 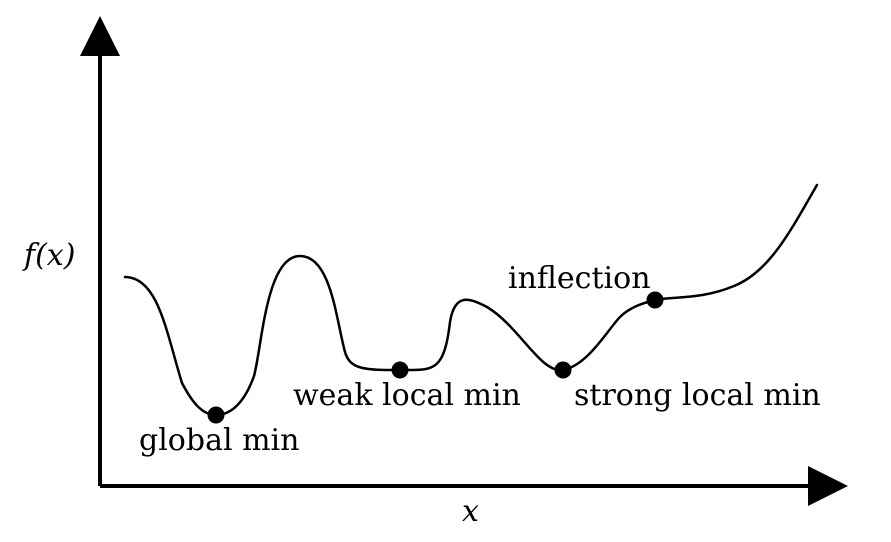 What do you see at coordinates (470, 511) in the screenshot?
I see `x-axis-label: x` at bounding box center [470, 511].